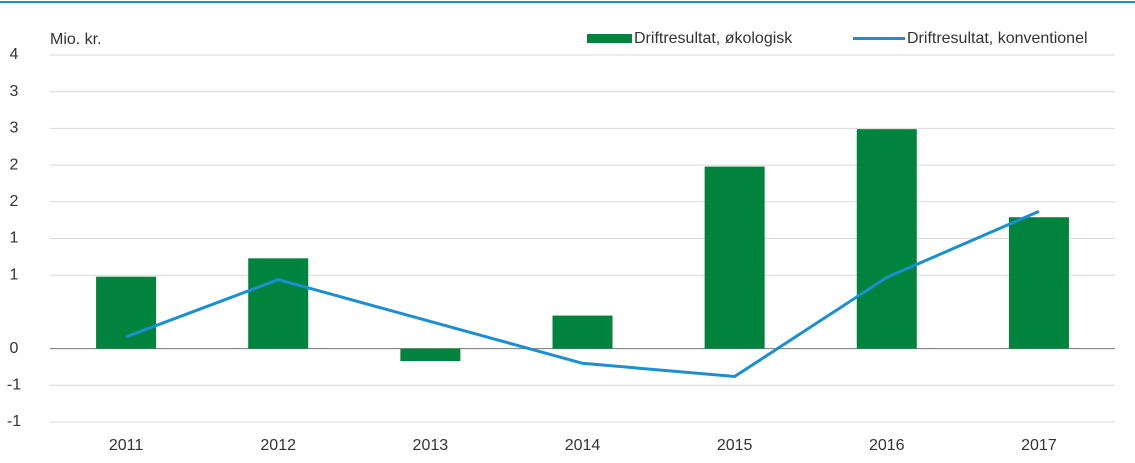 The height and width of the screenshot is (463, 1135). I want to click on x-tick-label: 2011, so click(126, 445).